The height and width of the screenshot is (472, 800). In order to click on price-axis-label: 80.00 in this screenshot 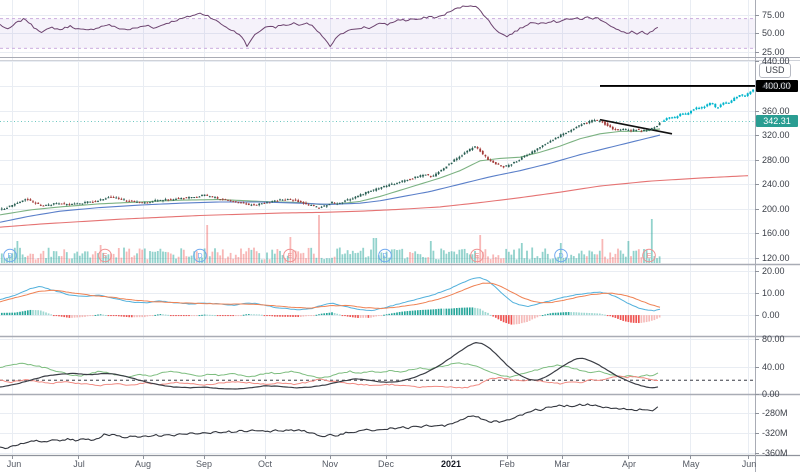, I will do `click(773, 339)`.